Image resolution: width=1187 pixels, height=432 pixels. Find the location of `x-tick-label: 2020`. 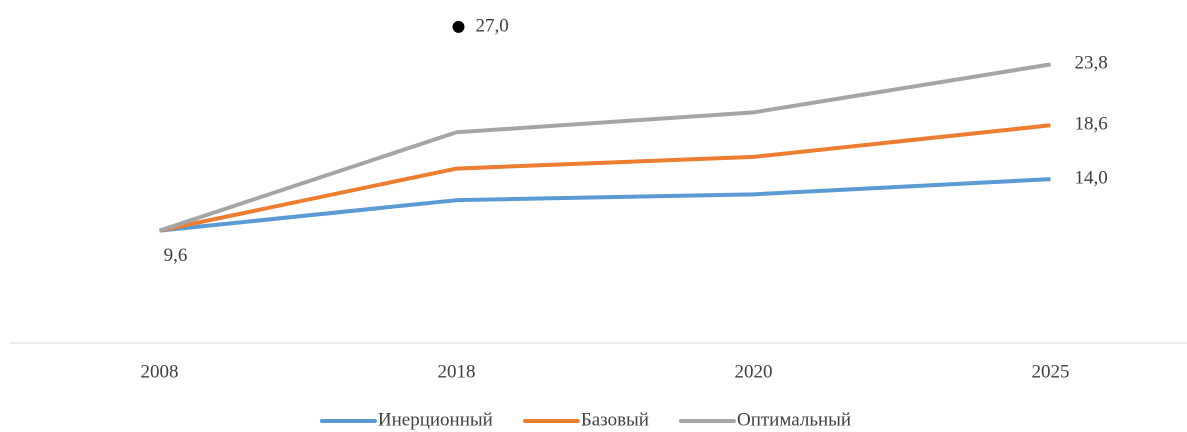

x-tick-label: 2020 is located at coordinates (754, 371).